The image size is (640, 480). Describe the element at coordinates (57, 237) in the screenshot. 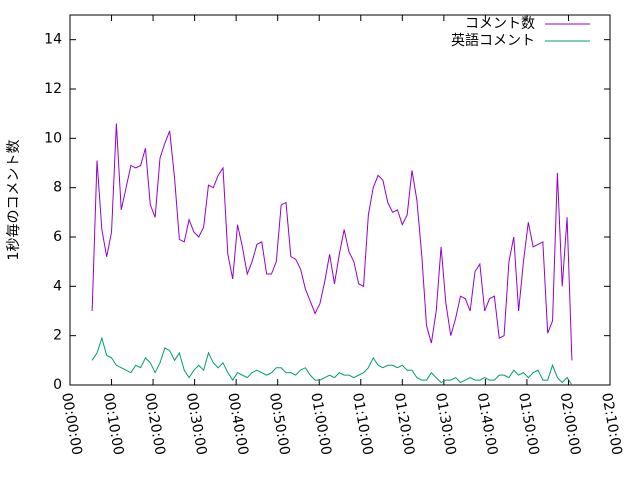

I see `y-tick-label: 6` at that location.